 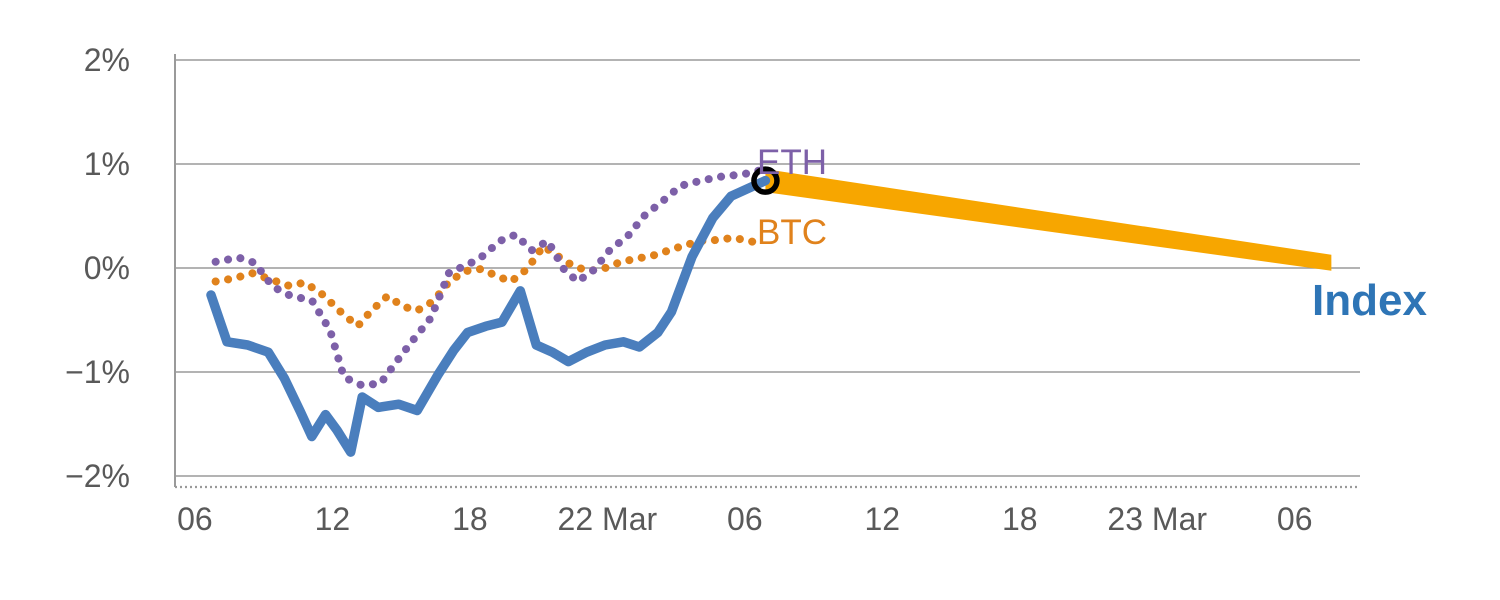 I want to click on eth-series-label: ETH, so click(x=792, y=162).